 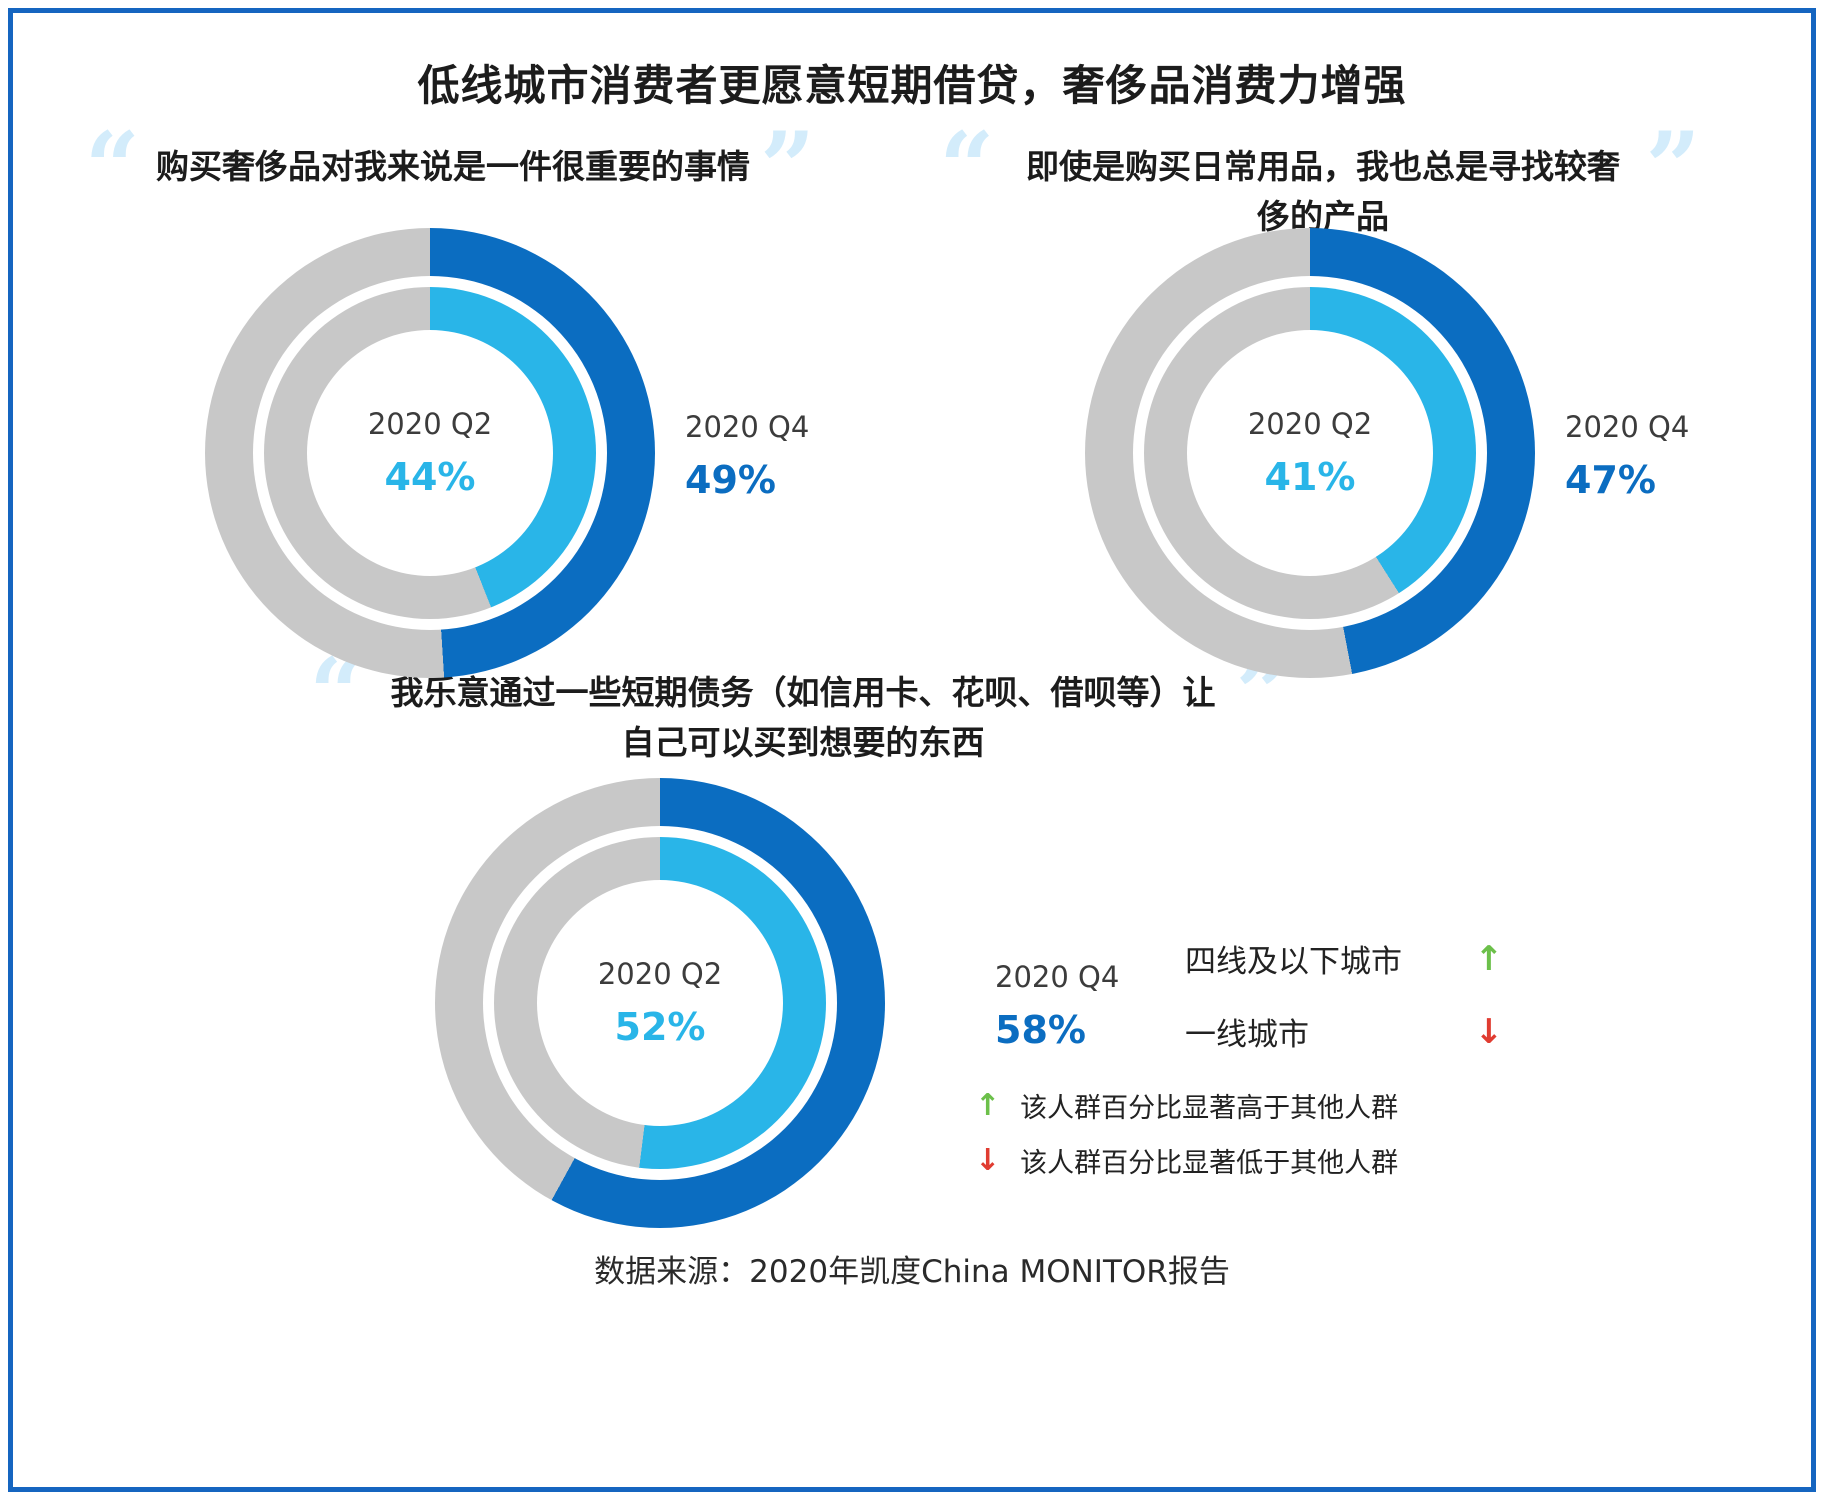 I want to click on legend-label: 一线城市, so click(x=1247, y=1035).